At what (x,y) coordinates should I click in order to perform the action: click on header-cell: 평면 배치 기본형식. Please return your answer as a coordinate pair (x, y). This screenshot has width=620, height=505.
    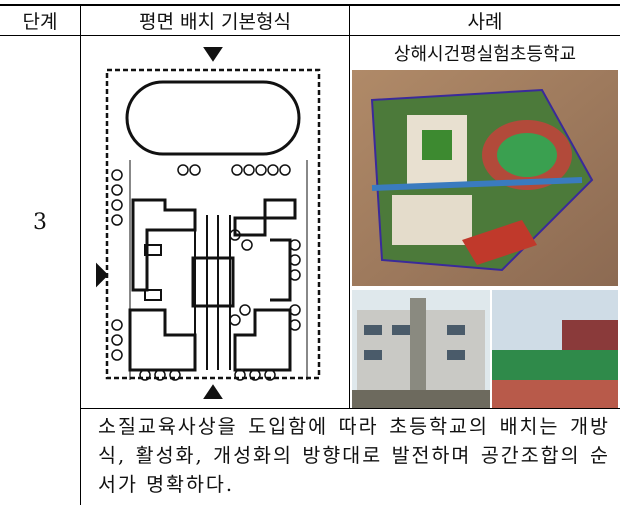
    Looking at the image, I should click on (215, 21).